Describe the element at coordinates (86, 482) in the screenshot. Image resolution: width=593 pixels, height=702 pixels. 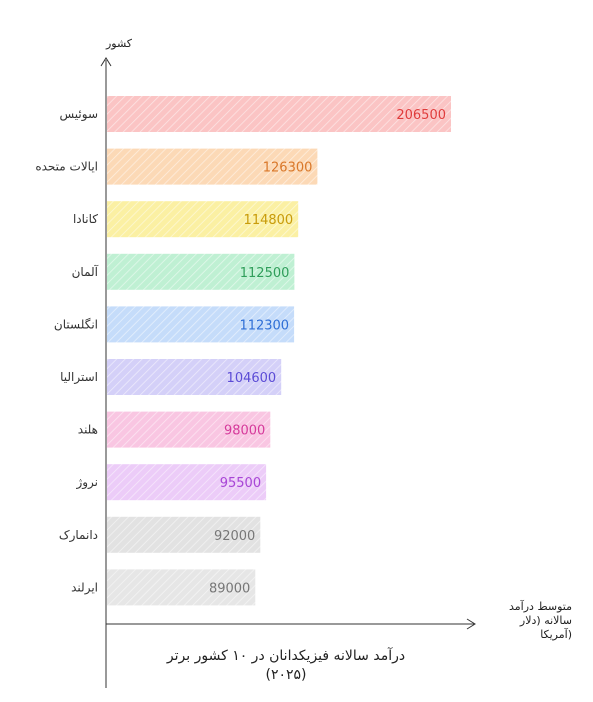
I see `y-tick-label: نروژ` at that location.